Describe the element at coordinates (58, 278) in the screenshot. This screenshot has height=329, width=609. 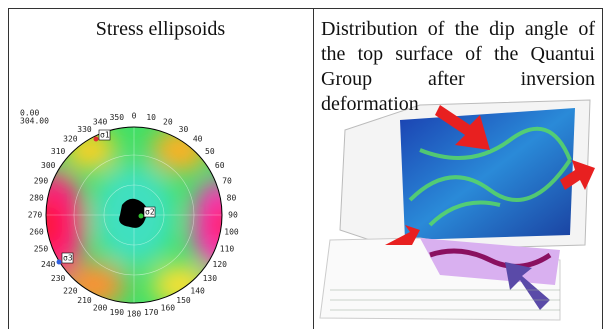
I see `angle-label: 230` at that location.